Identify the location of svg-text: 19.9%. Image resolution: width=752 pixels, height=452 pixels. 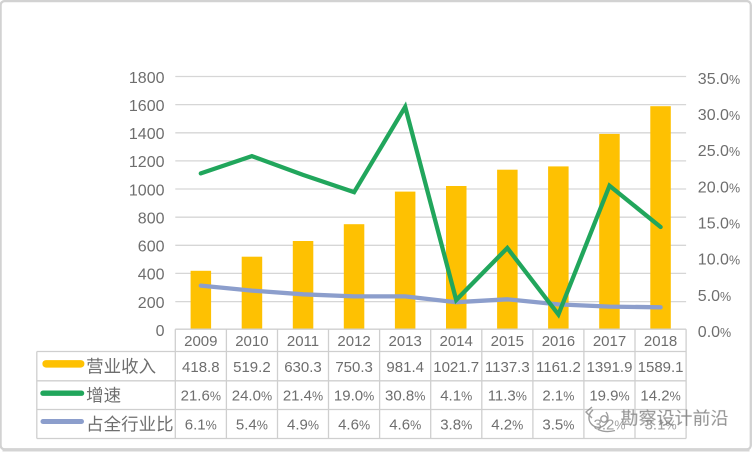
(609, 396).